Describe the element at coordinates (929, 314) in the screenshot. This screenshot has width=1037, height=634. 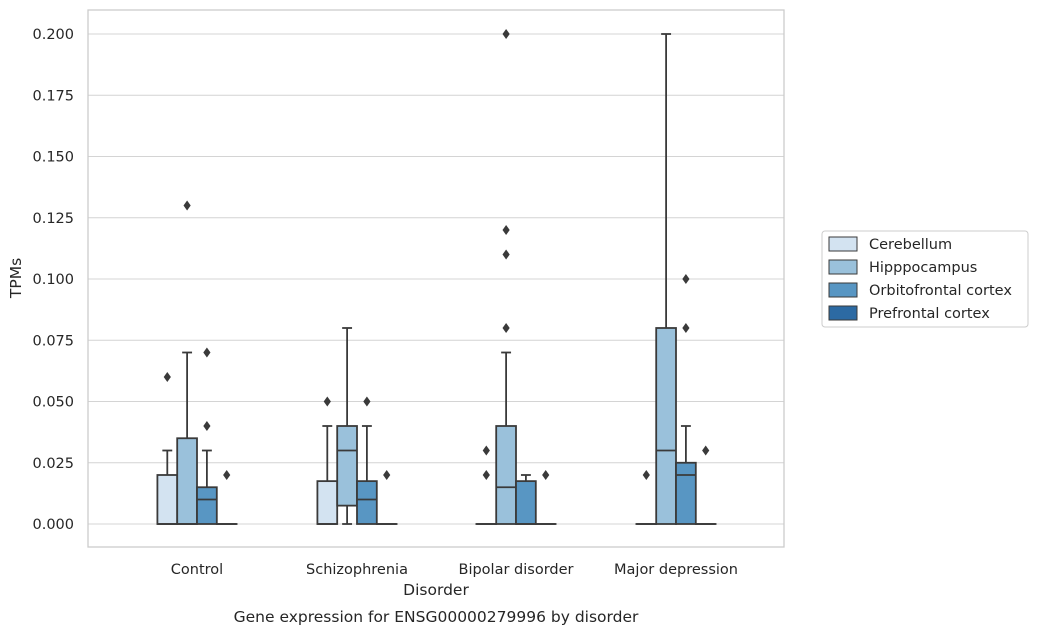
I see `legend-label: Prefrontal cortex` at that location.